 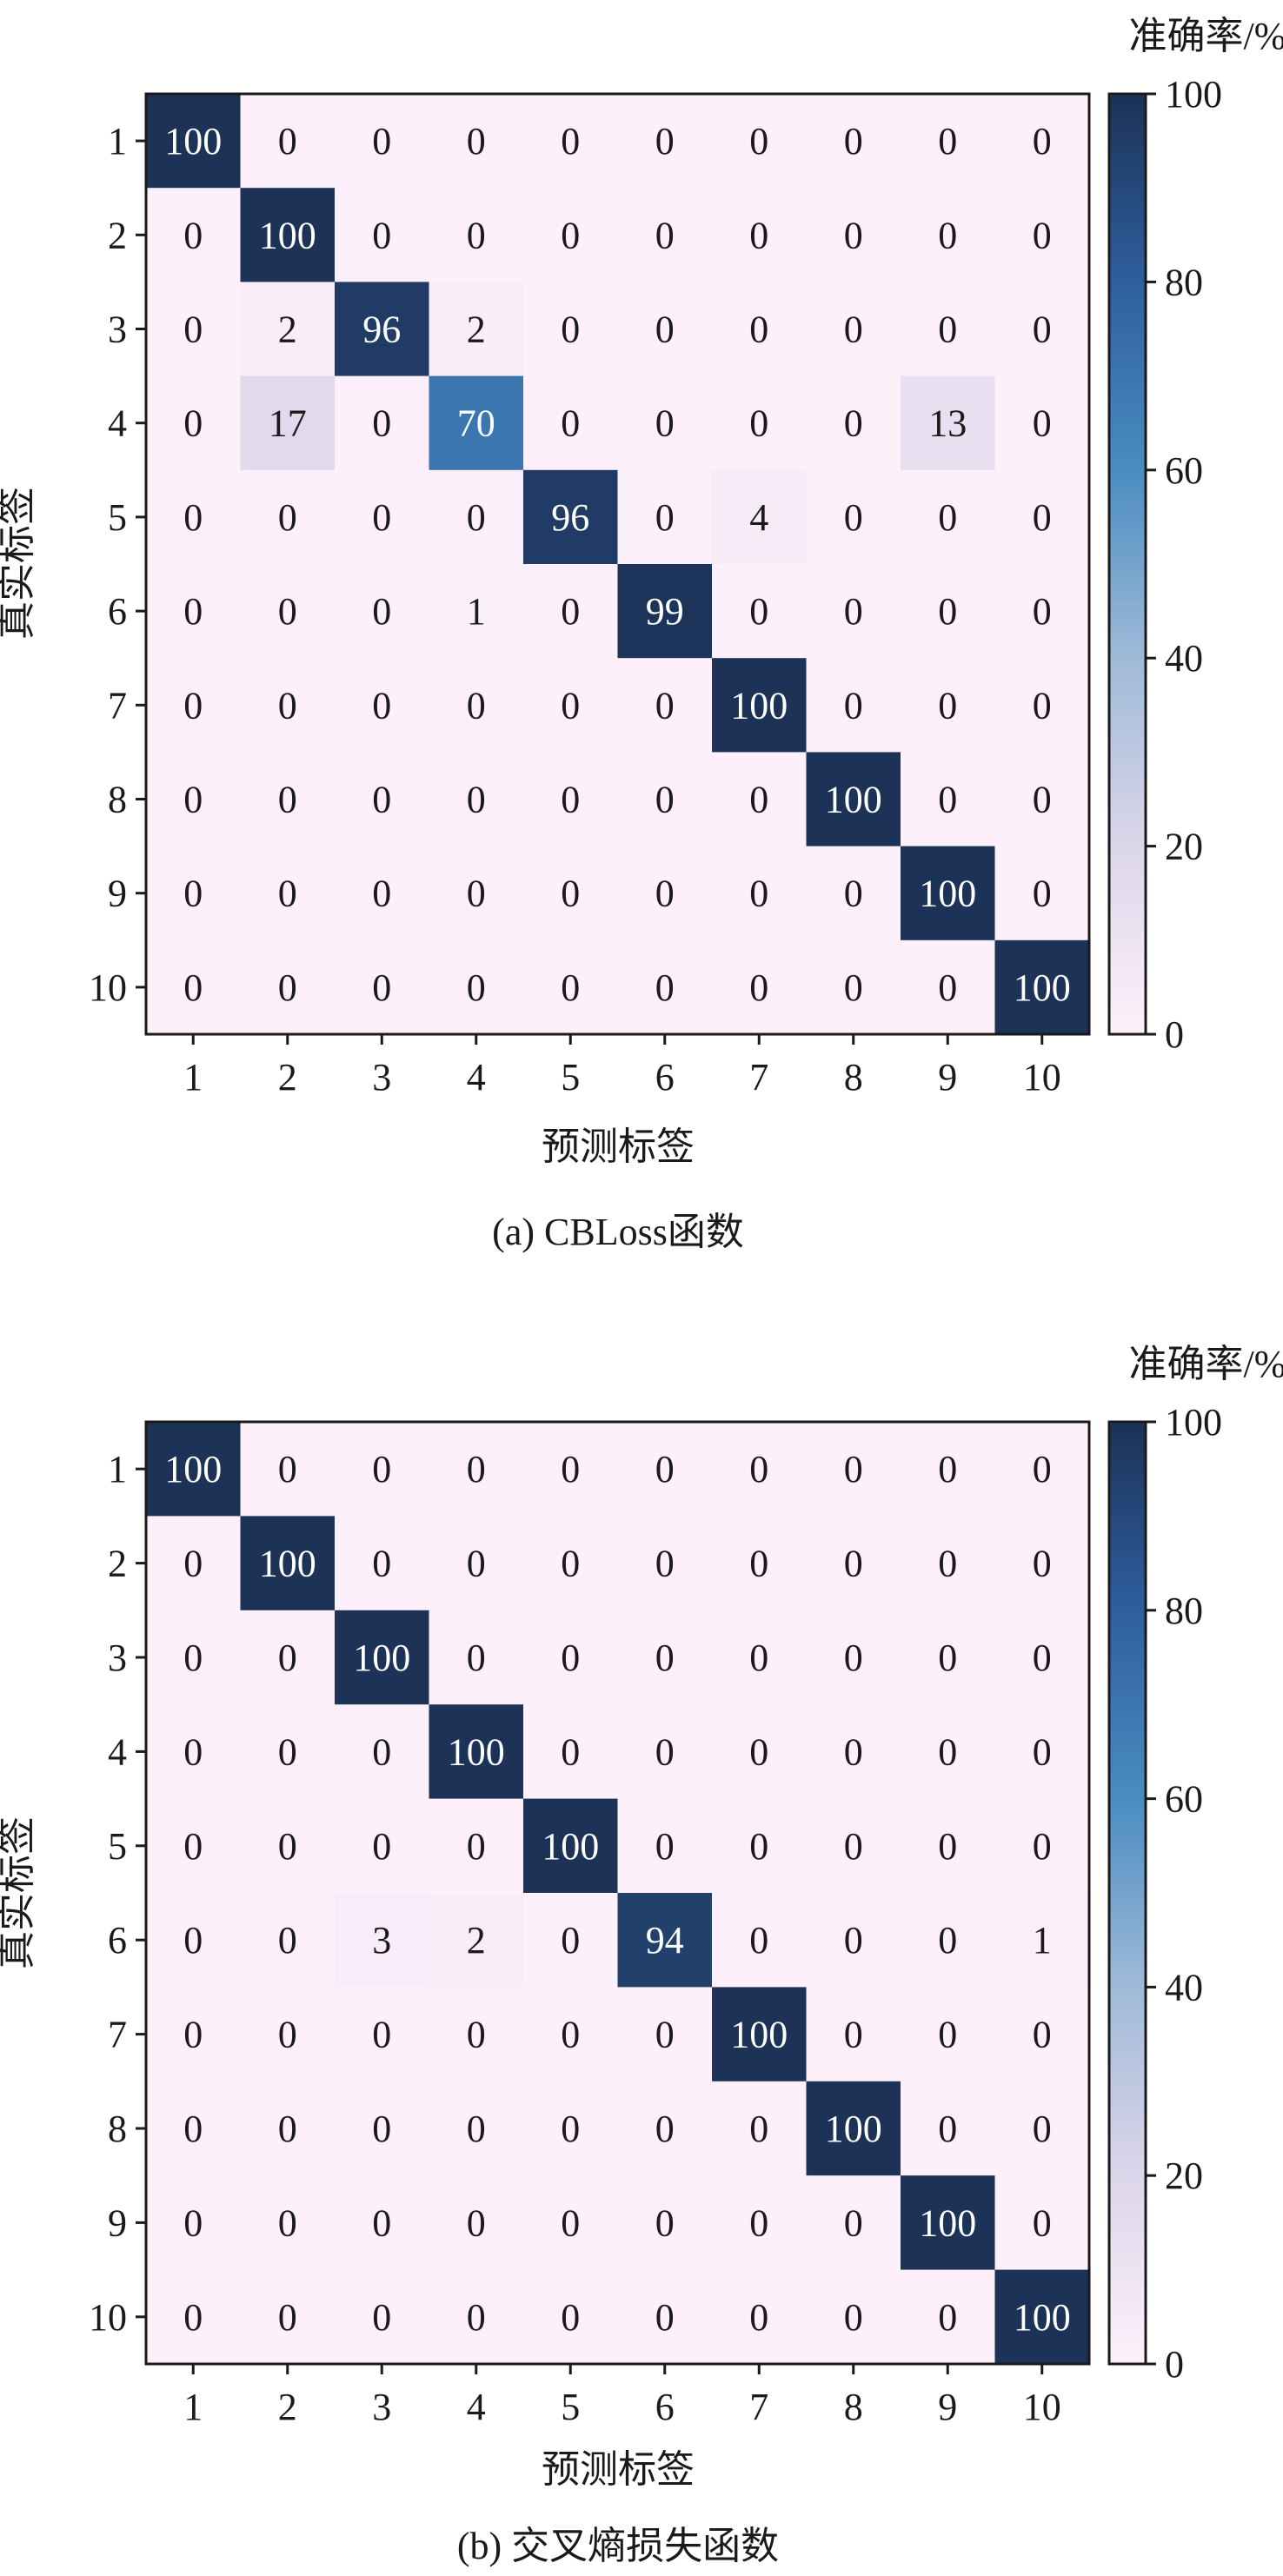 I want to click on y-tick-label: 3, so click(x=118, y=1658).